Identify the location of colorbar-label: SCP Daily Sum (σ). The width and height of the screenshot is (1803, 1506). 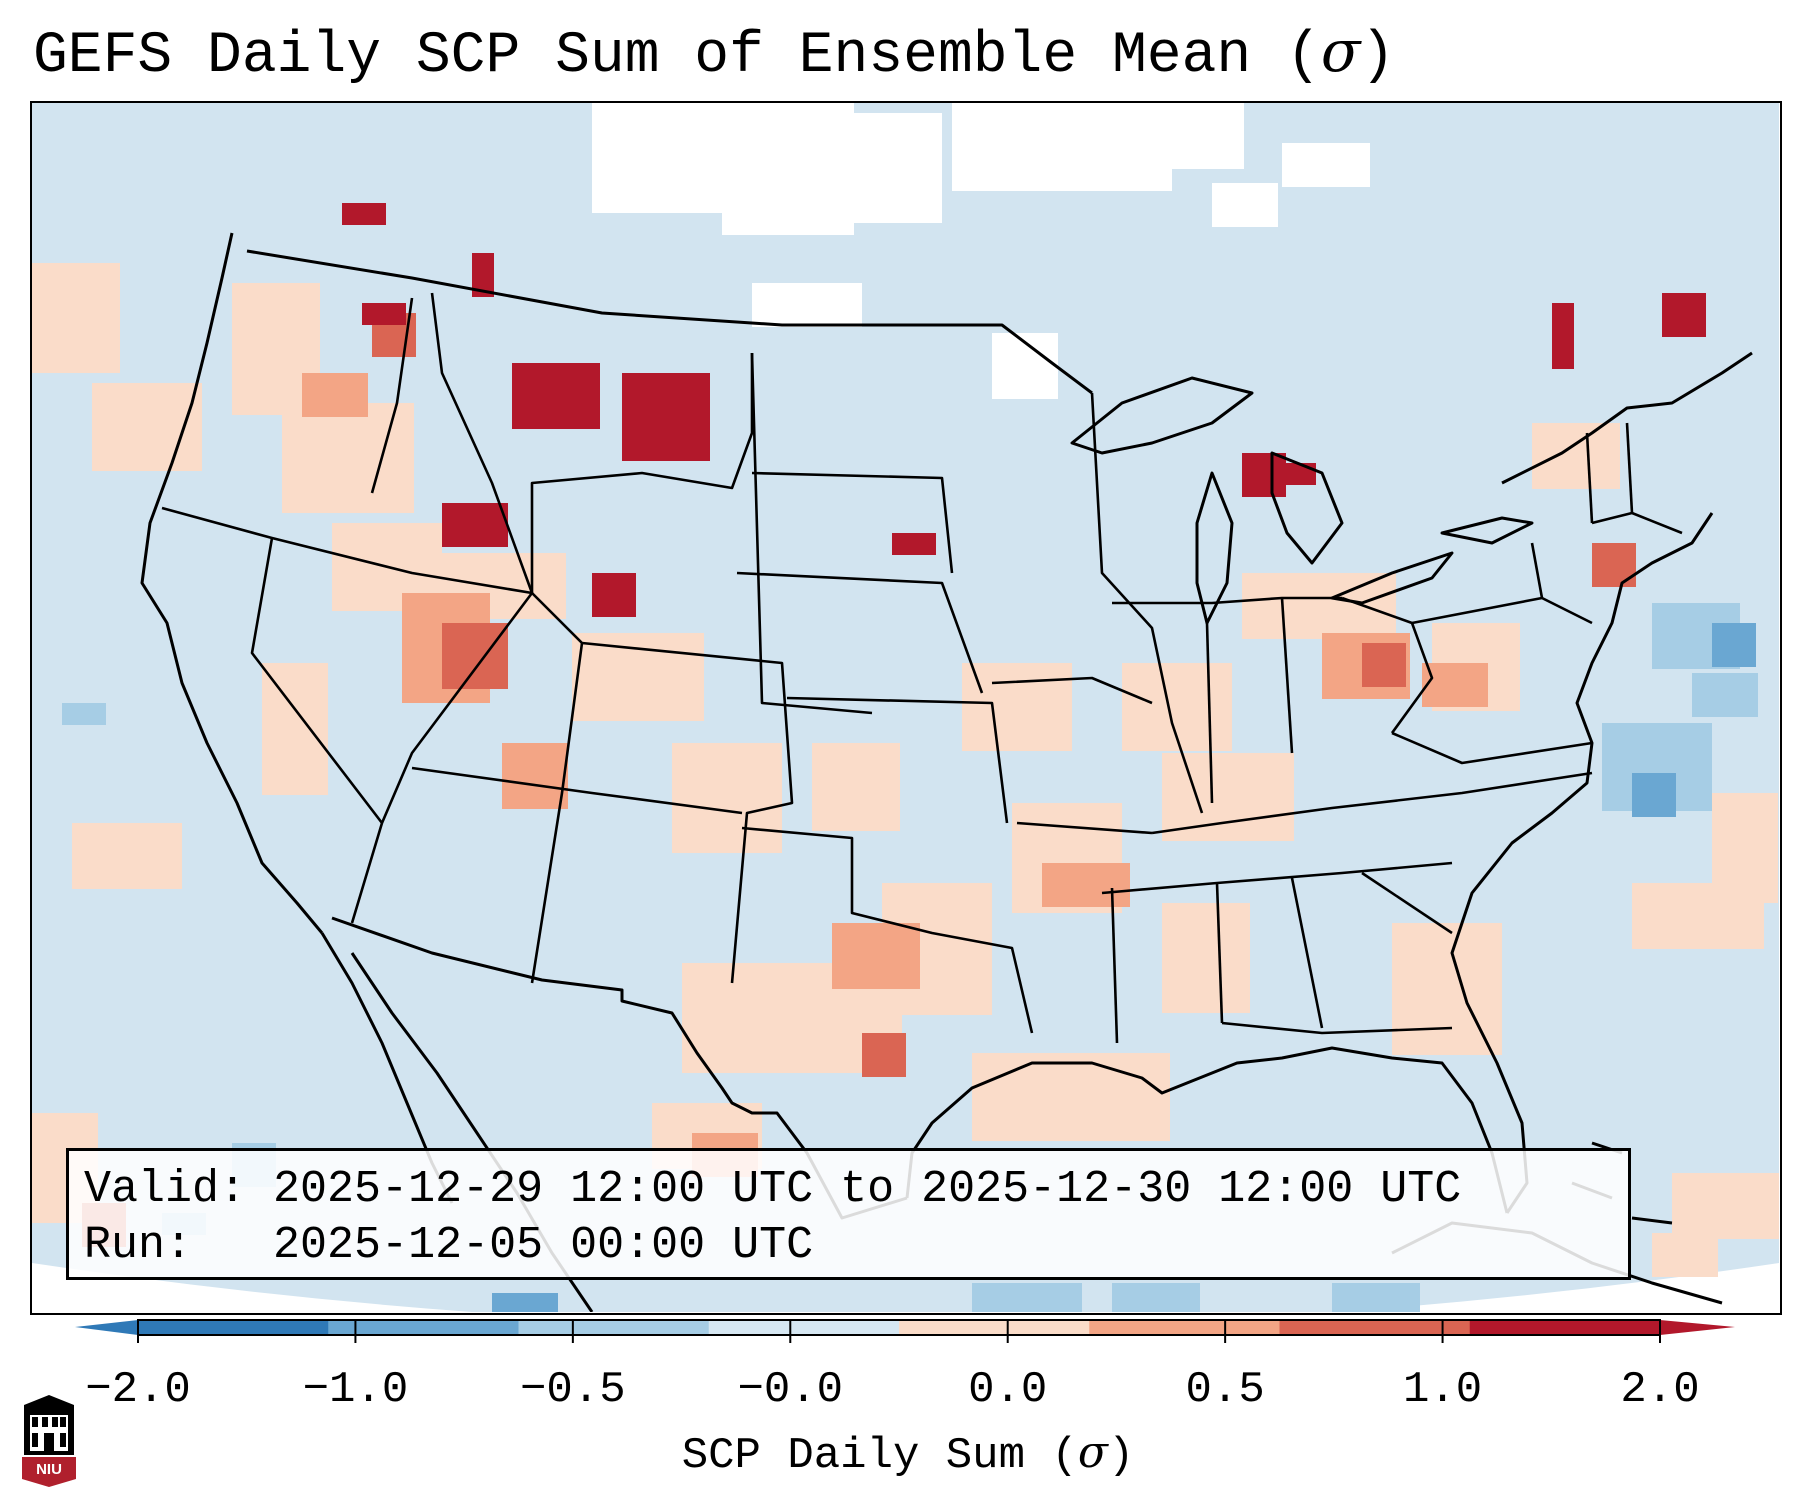
(908, 1454).